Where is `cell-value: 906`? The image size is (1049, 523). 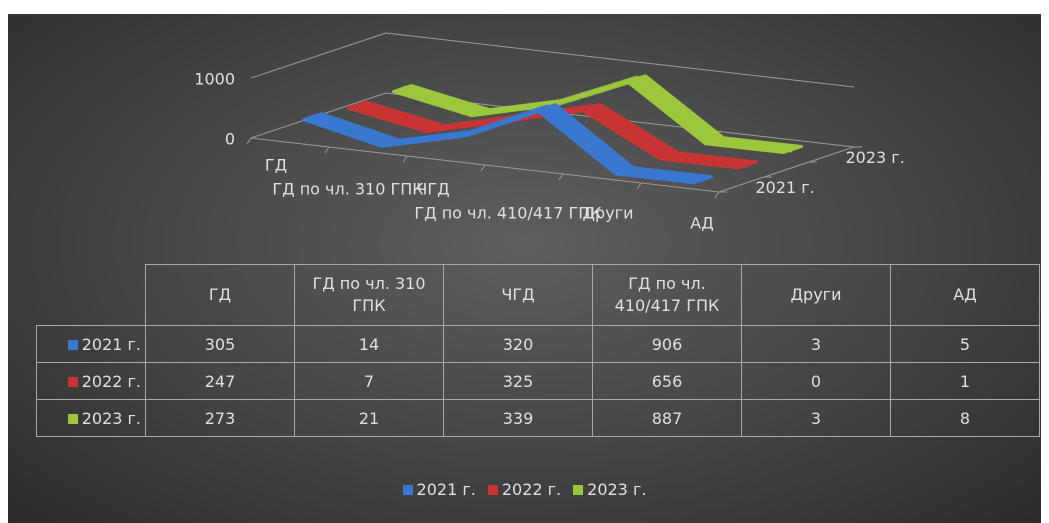 cell-value: 906 is located at coordinates (667, 344).